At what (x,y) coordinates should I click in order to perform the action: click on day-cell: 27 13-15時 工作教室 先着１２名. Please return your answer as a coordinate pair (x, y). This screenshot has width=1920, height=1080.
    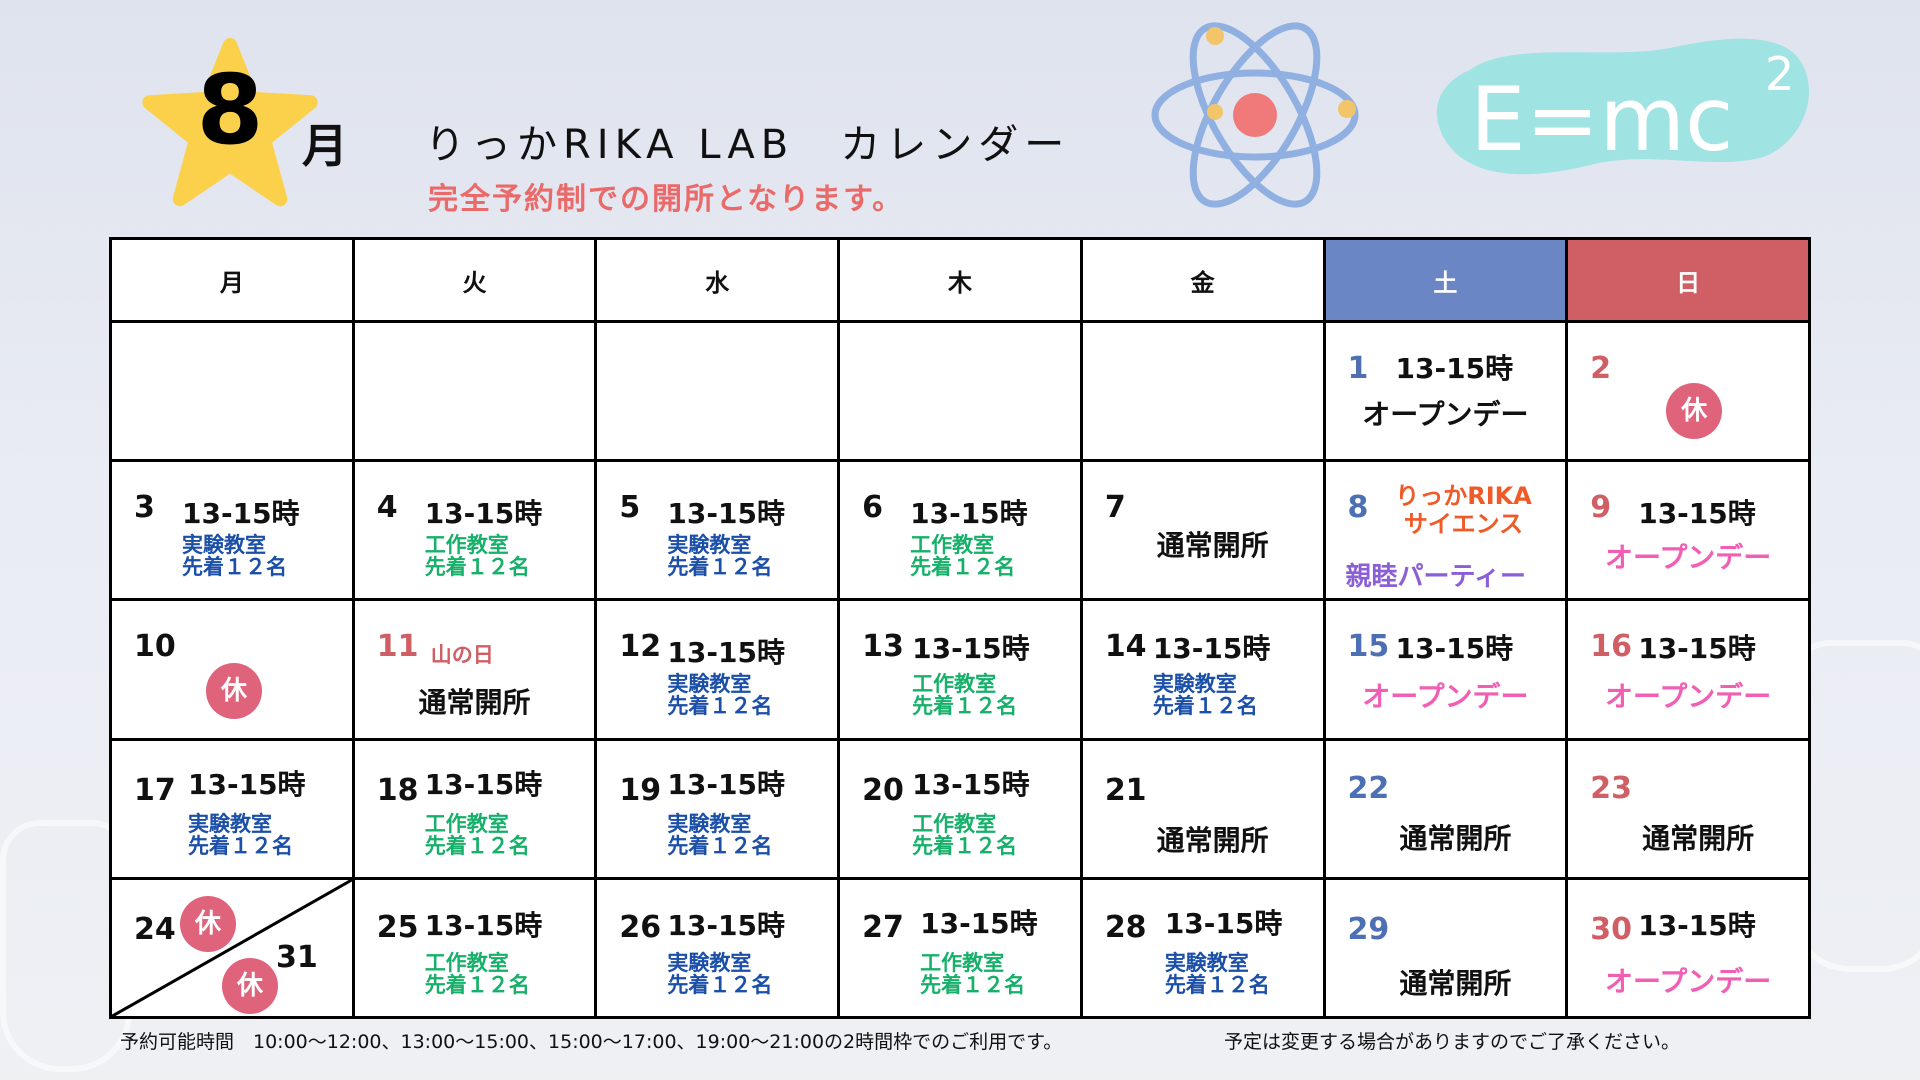
    Looking at the image, I should click on (960, 948).